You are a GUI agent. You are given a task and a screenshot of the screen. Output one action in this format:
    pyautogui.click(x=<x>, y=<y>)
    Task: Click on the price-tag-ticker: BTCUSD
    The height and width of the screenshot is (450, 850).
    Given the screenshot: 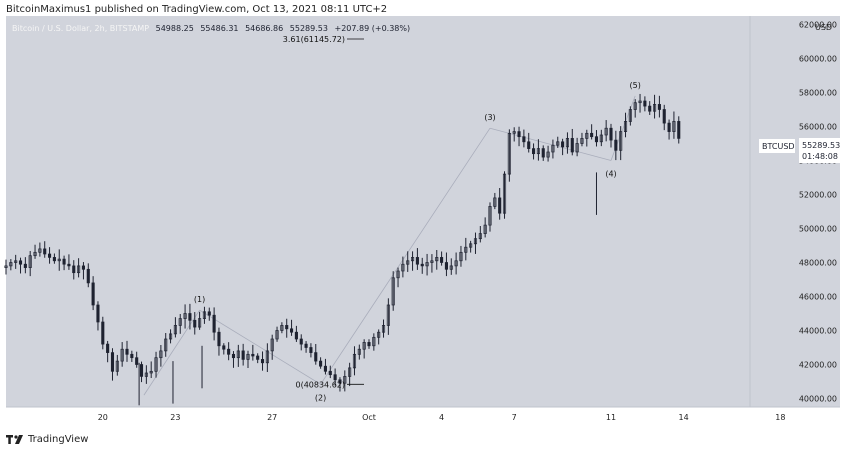 What is the action you would take?
    pyautogui.click(x=778, y=146)
    